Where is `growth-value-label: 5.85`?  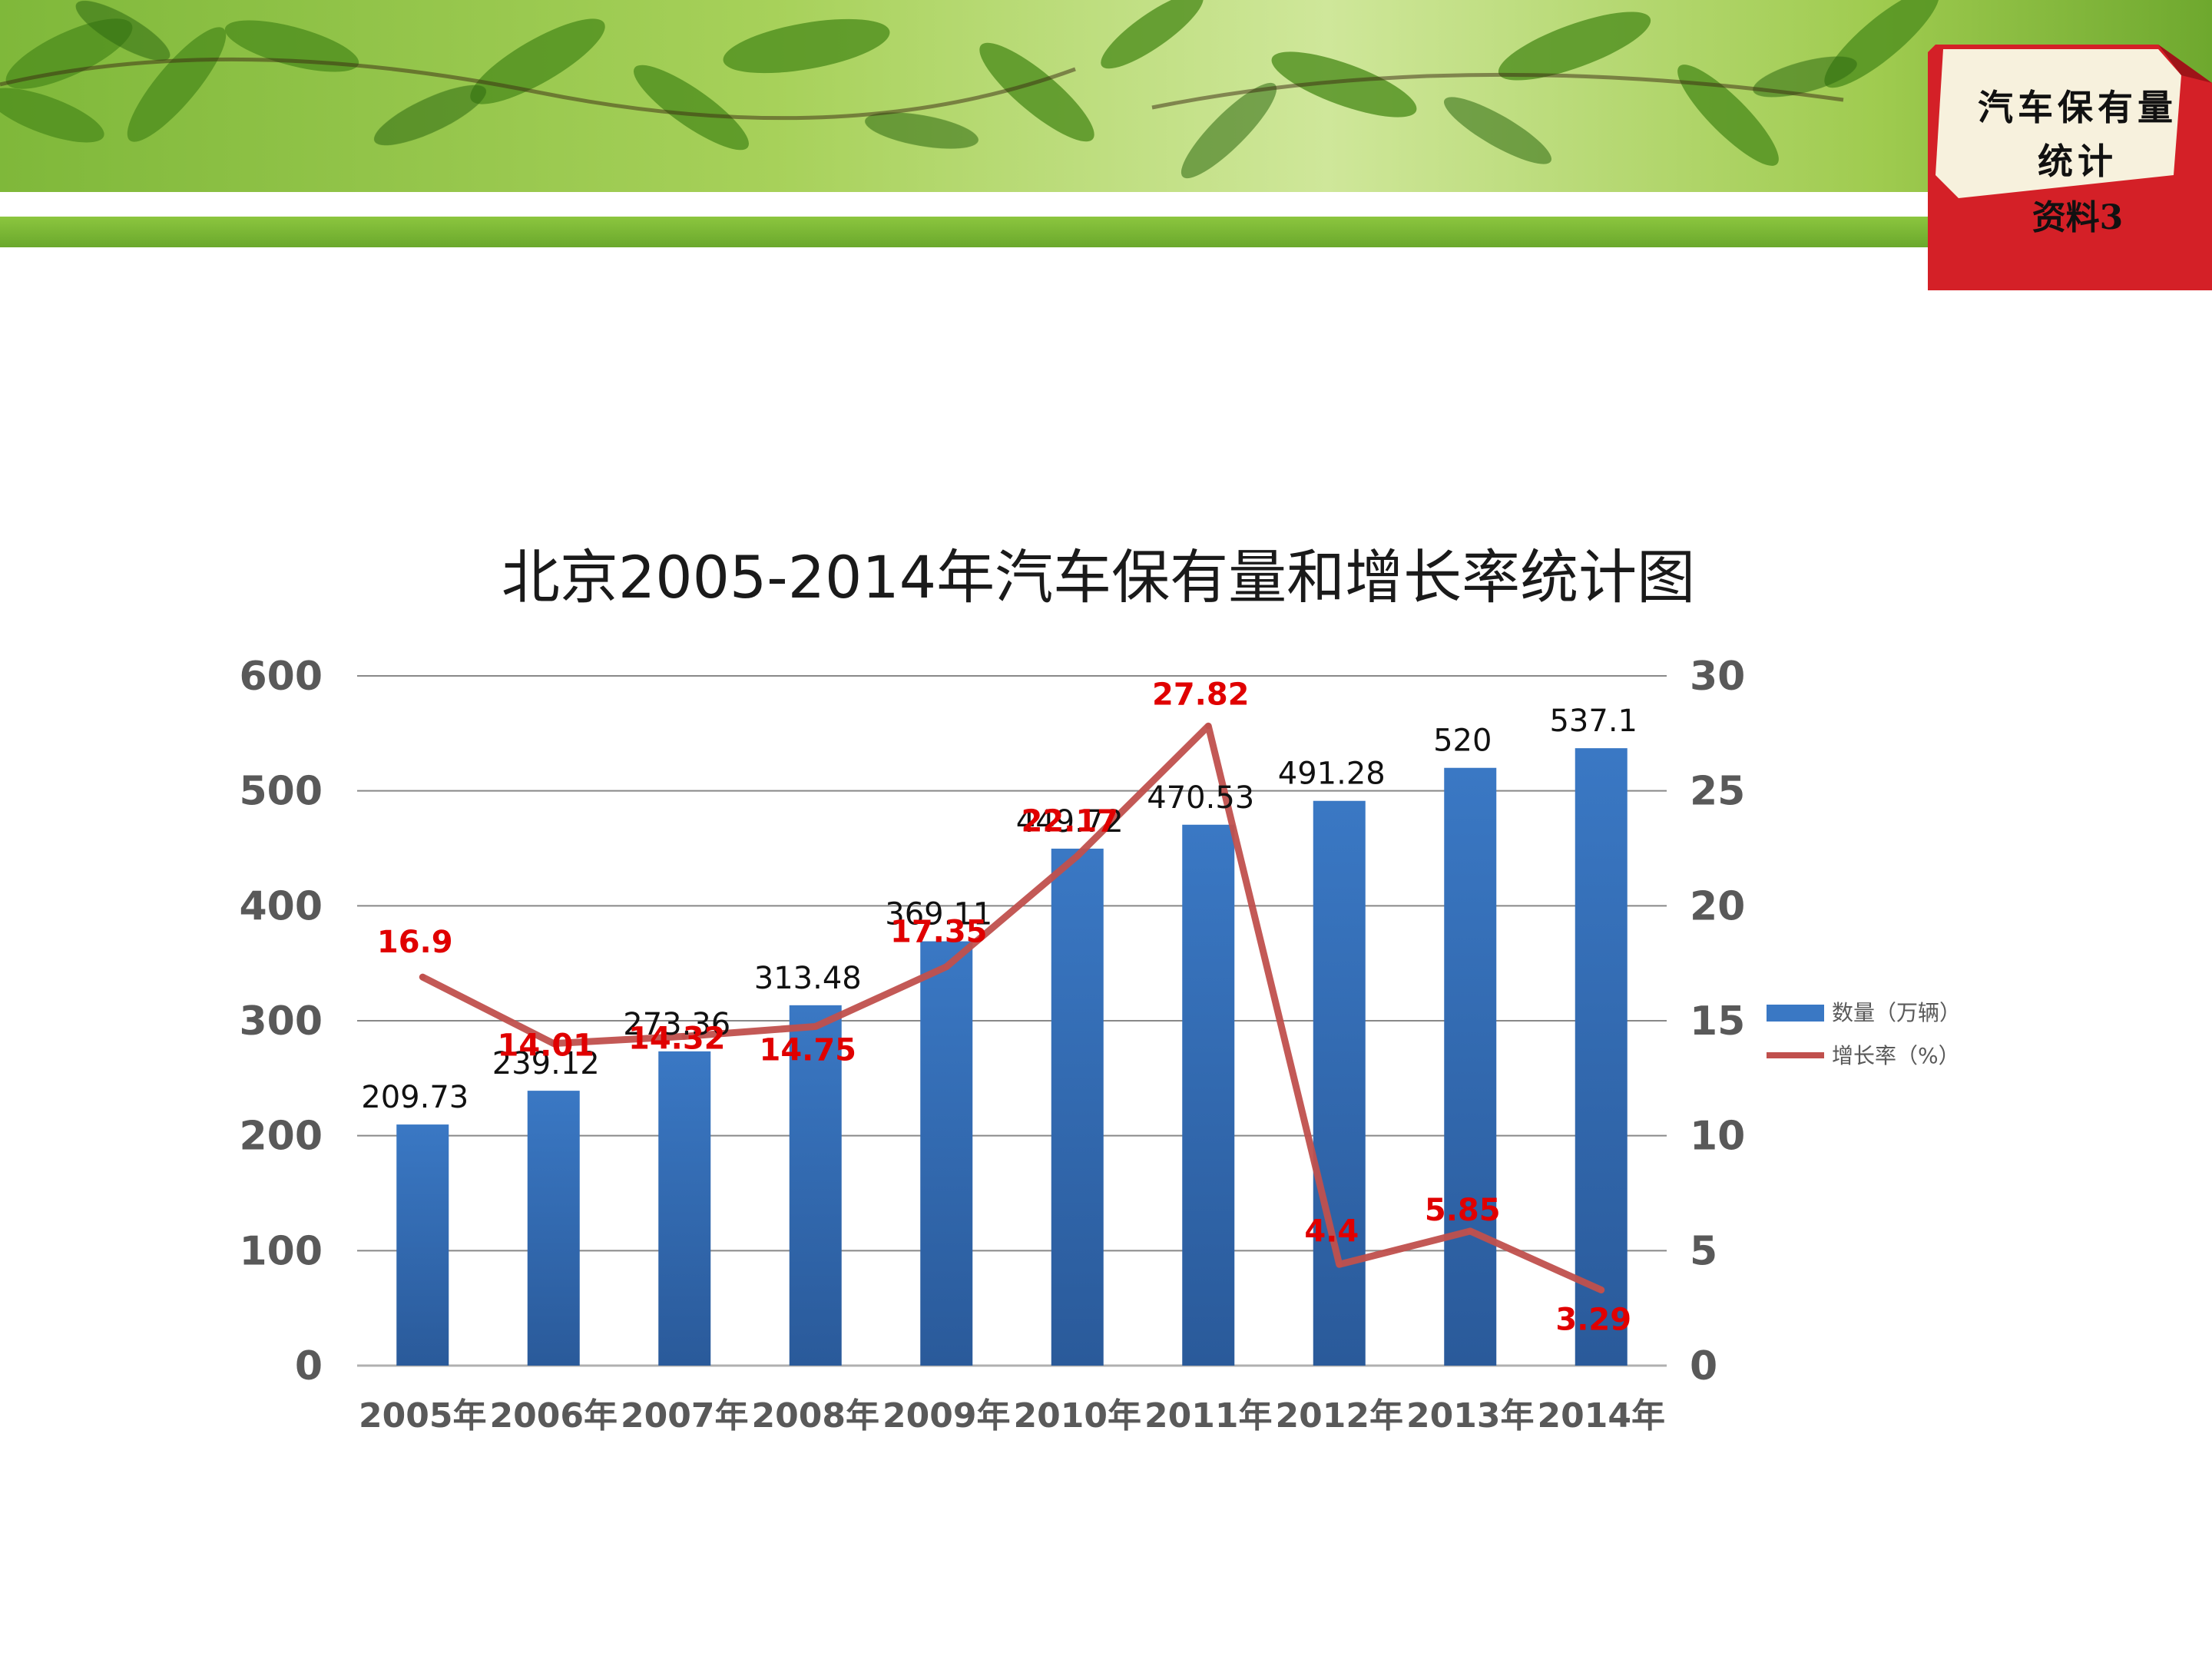
growth-value-label: 5.85 is located at coordinates (1463, 1211).